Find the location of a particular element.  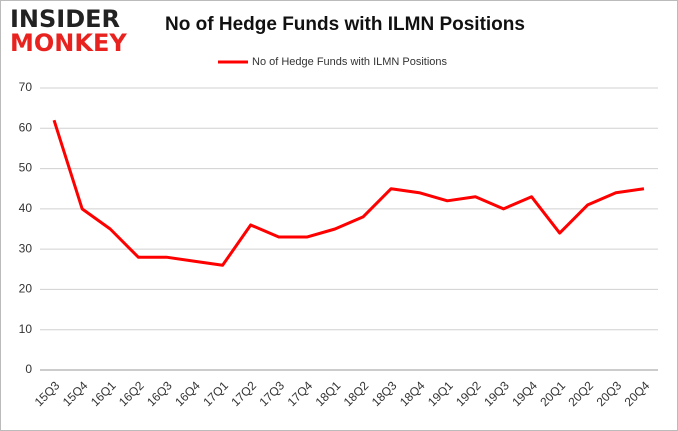

legend: No of Hedge Funds with ILMN Positions is located at coordinates (333, 62).